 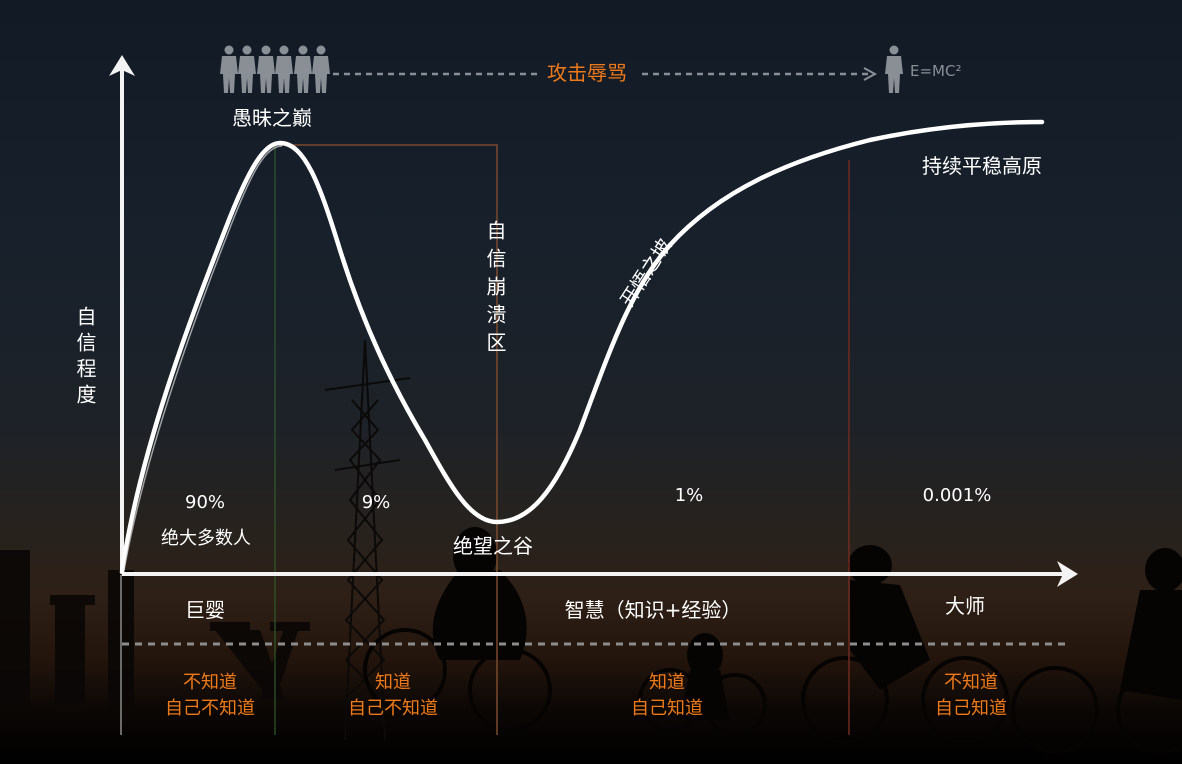 I want to click on bicycle-wheels, so click(x=772, y=691).